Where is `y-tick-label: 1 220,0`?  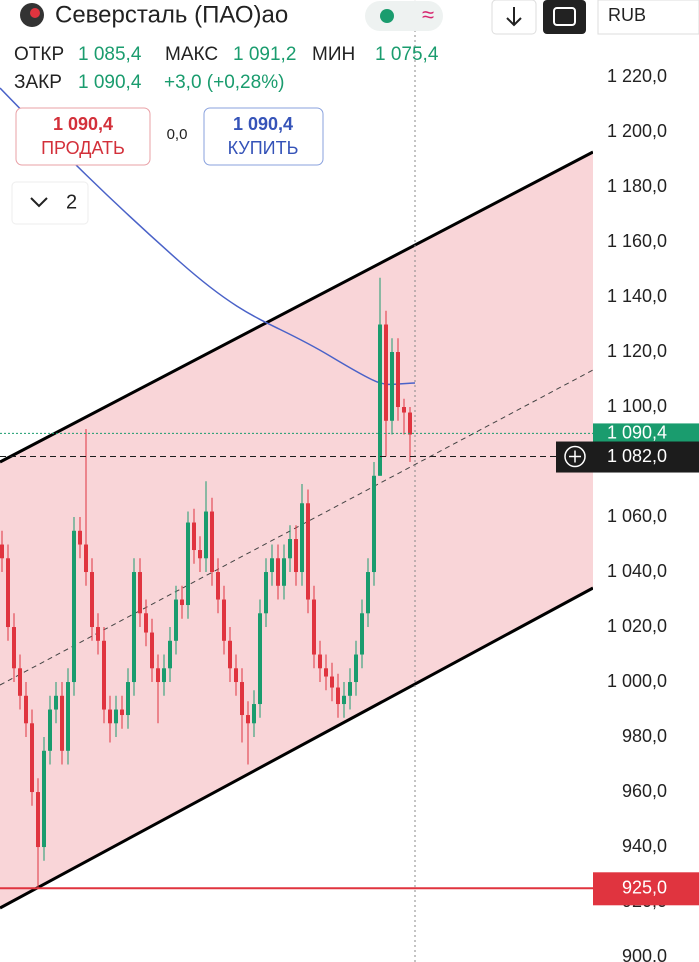
y-tick-label: 1 220,0 is located at coordinates (637, 76).